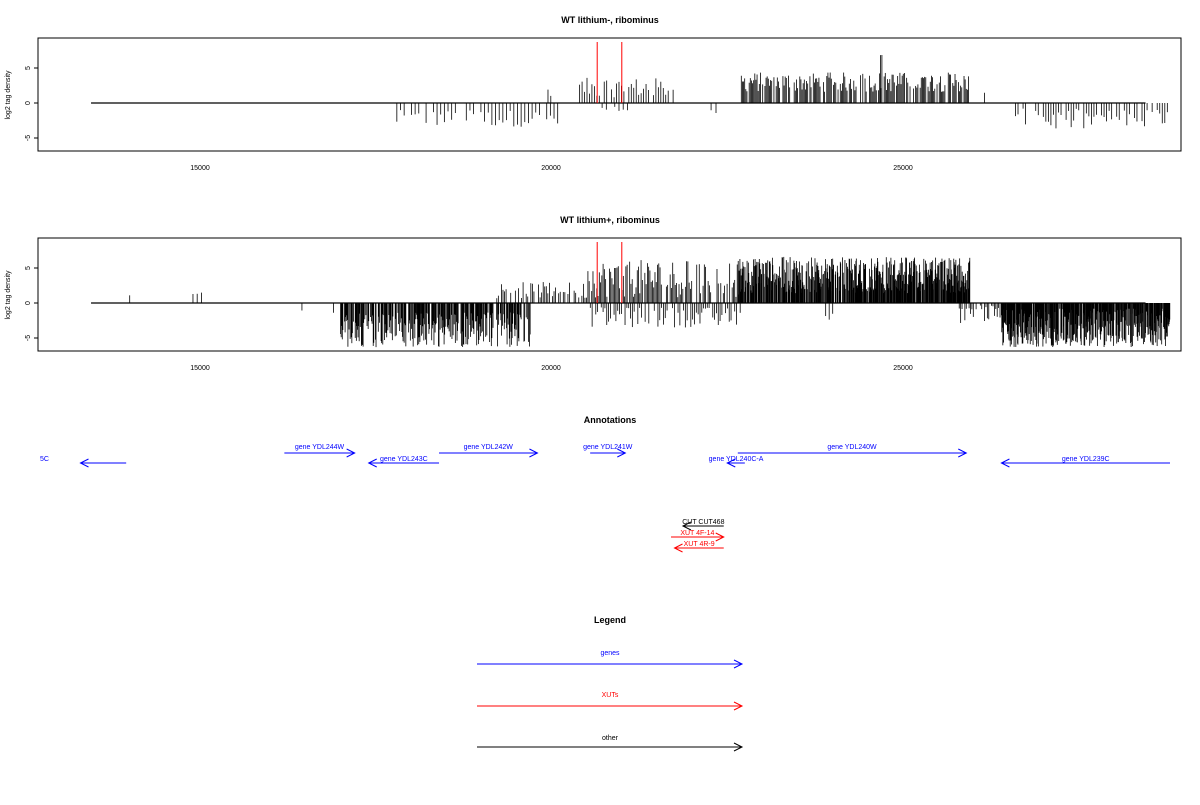 The image size is (1200, 805). I want to click on feature-label: gene YDL243C, so click(404, 459).